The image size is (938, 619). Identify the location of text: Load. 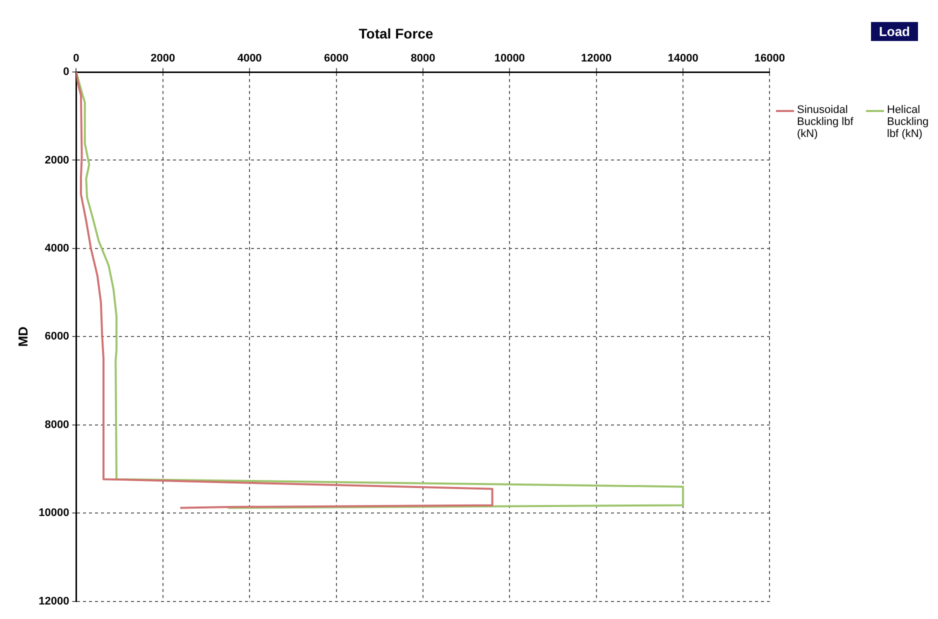
(894, 31).